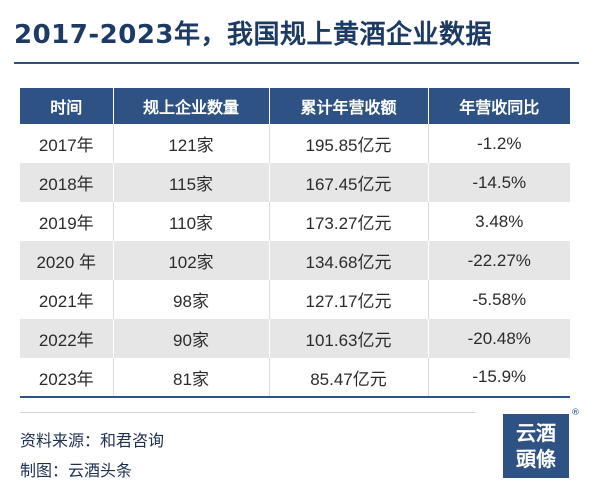  Describe the element at coordinates (67, 106) in the screenshot. I see `column-header-year: 时间` at that location.